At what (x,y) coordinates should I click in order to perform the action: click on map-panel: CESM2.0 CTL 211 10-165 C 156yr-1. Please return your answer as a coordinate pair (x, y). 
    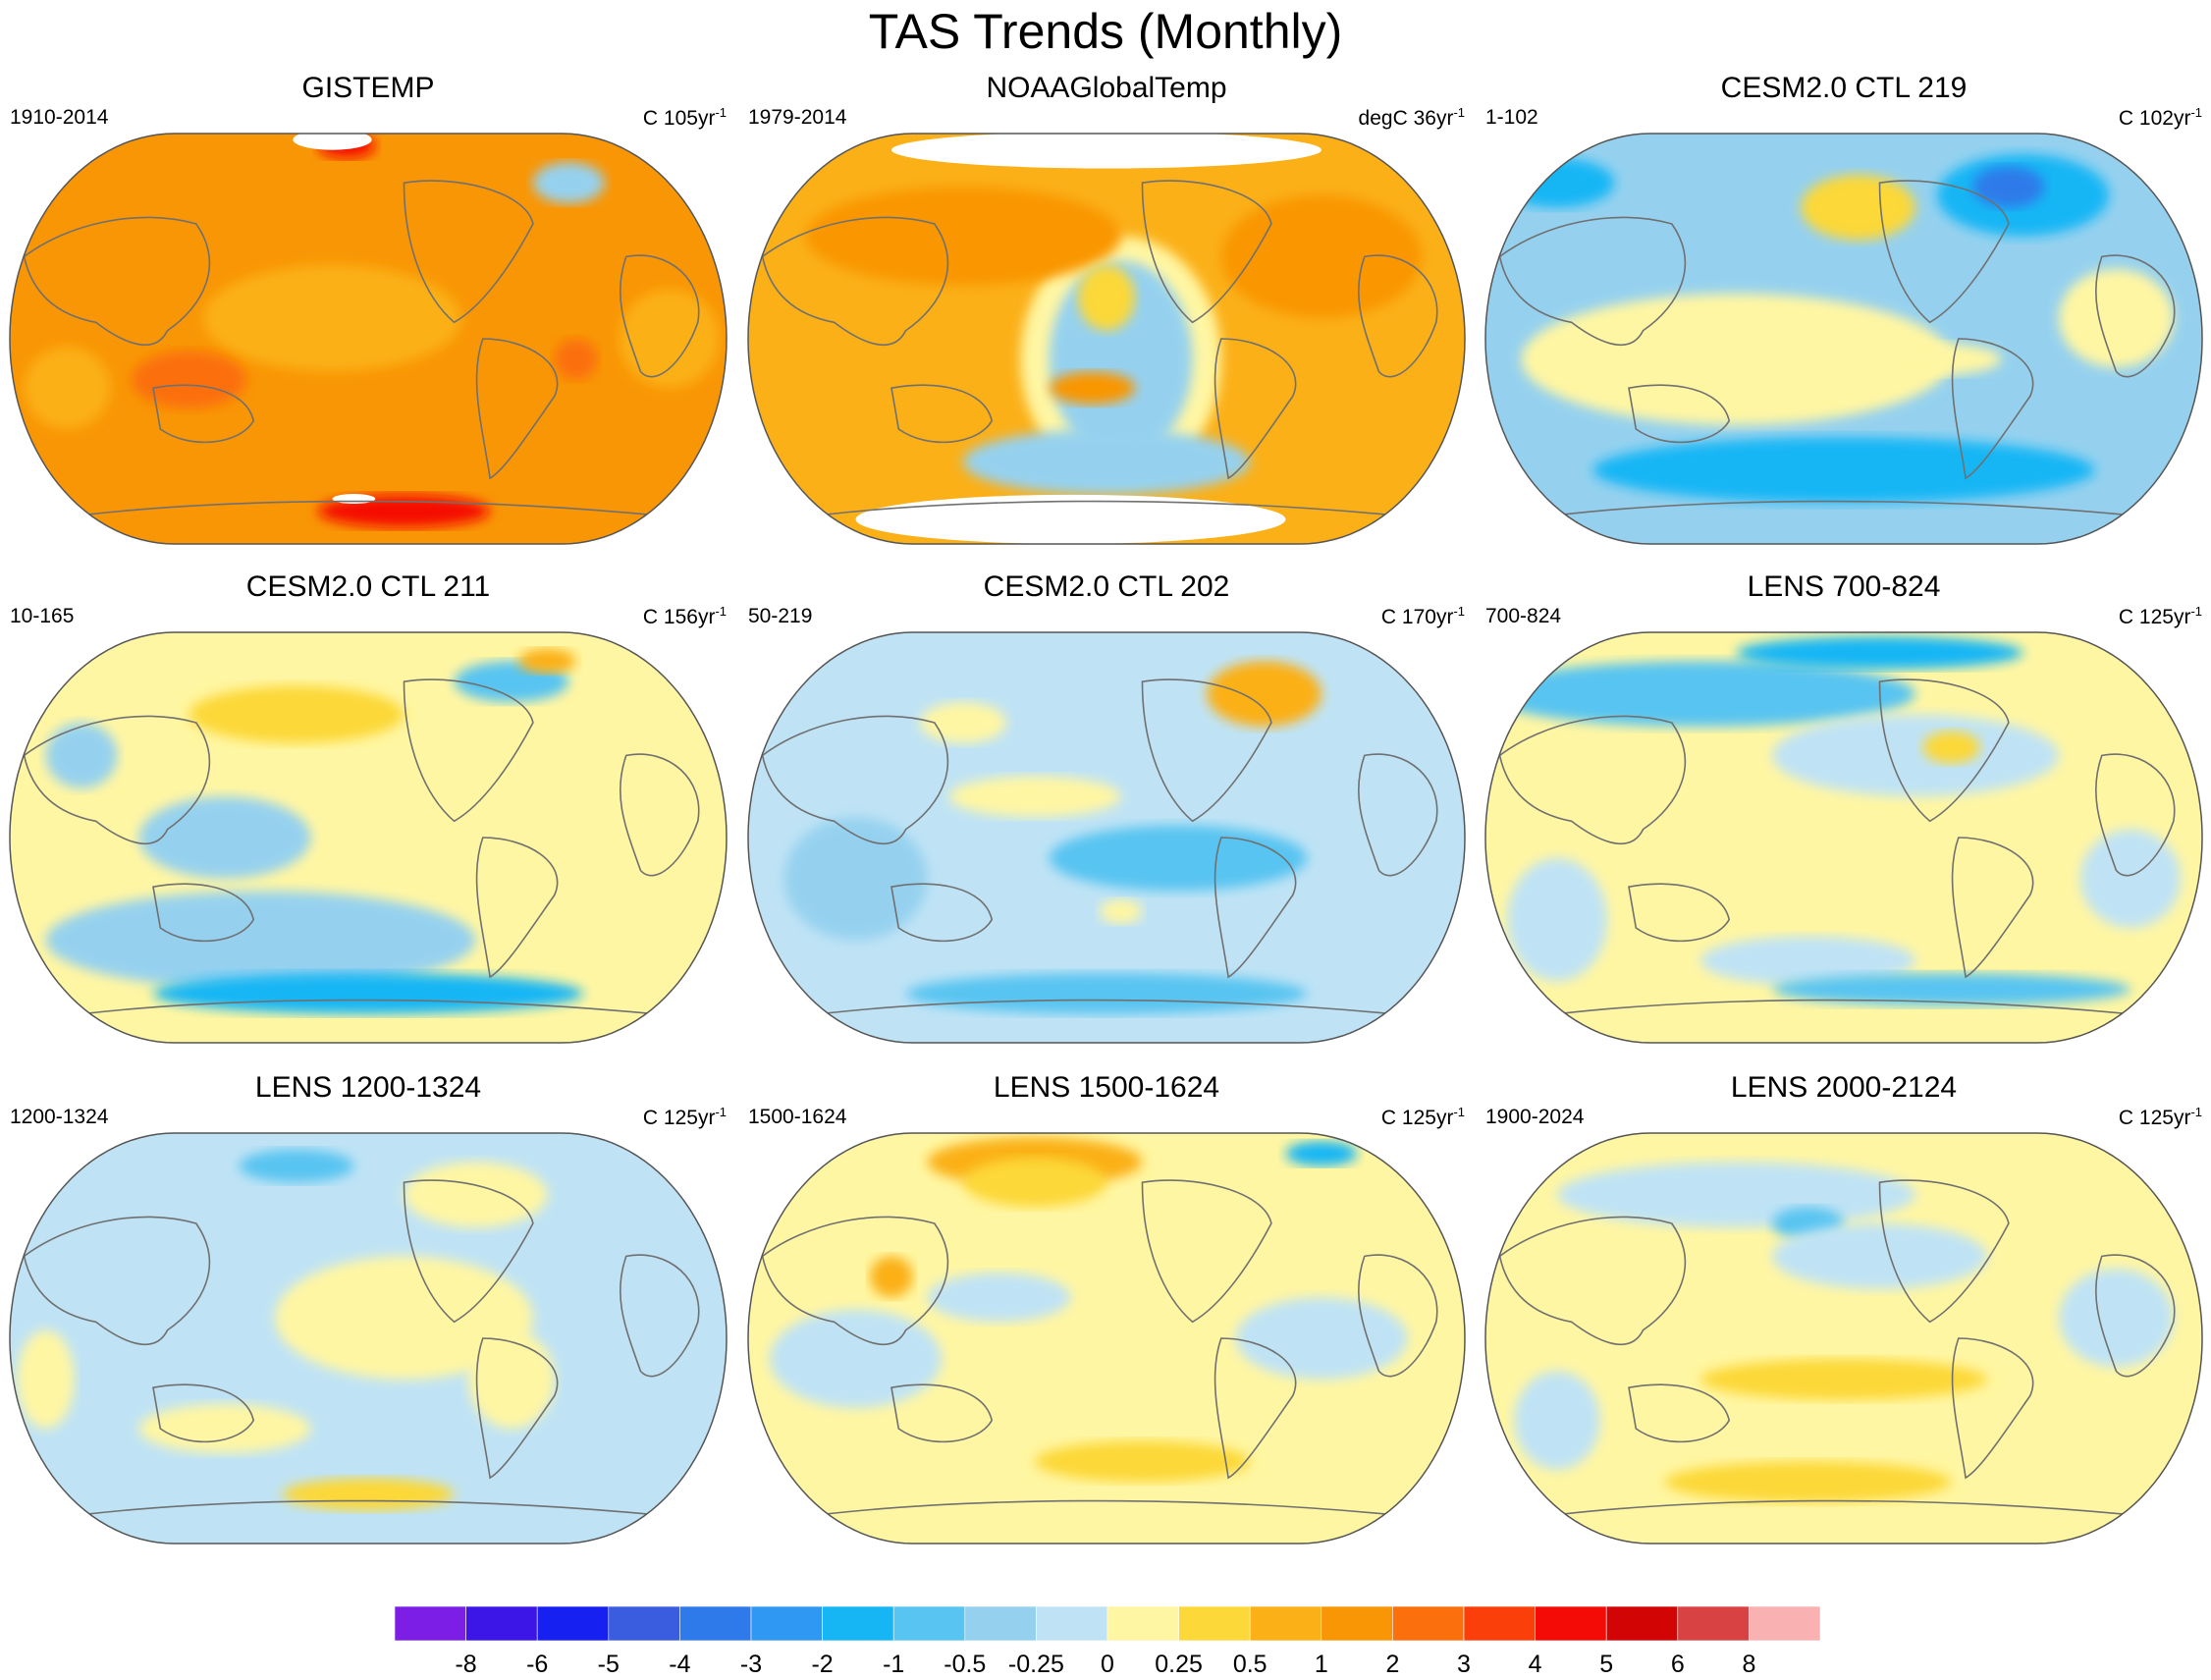
    Looking at the image, I should click on (368, 810).